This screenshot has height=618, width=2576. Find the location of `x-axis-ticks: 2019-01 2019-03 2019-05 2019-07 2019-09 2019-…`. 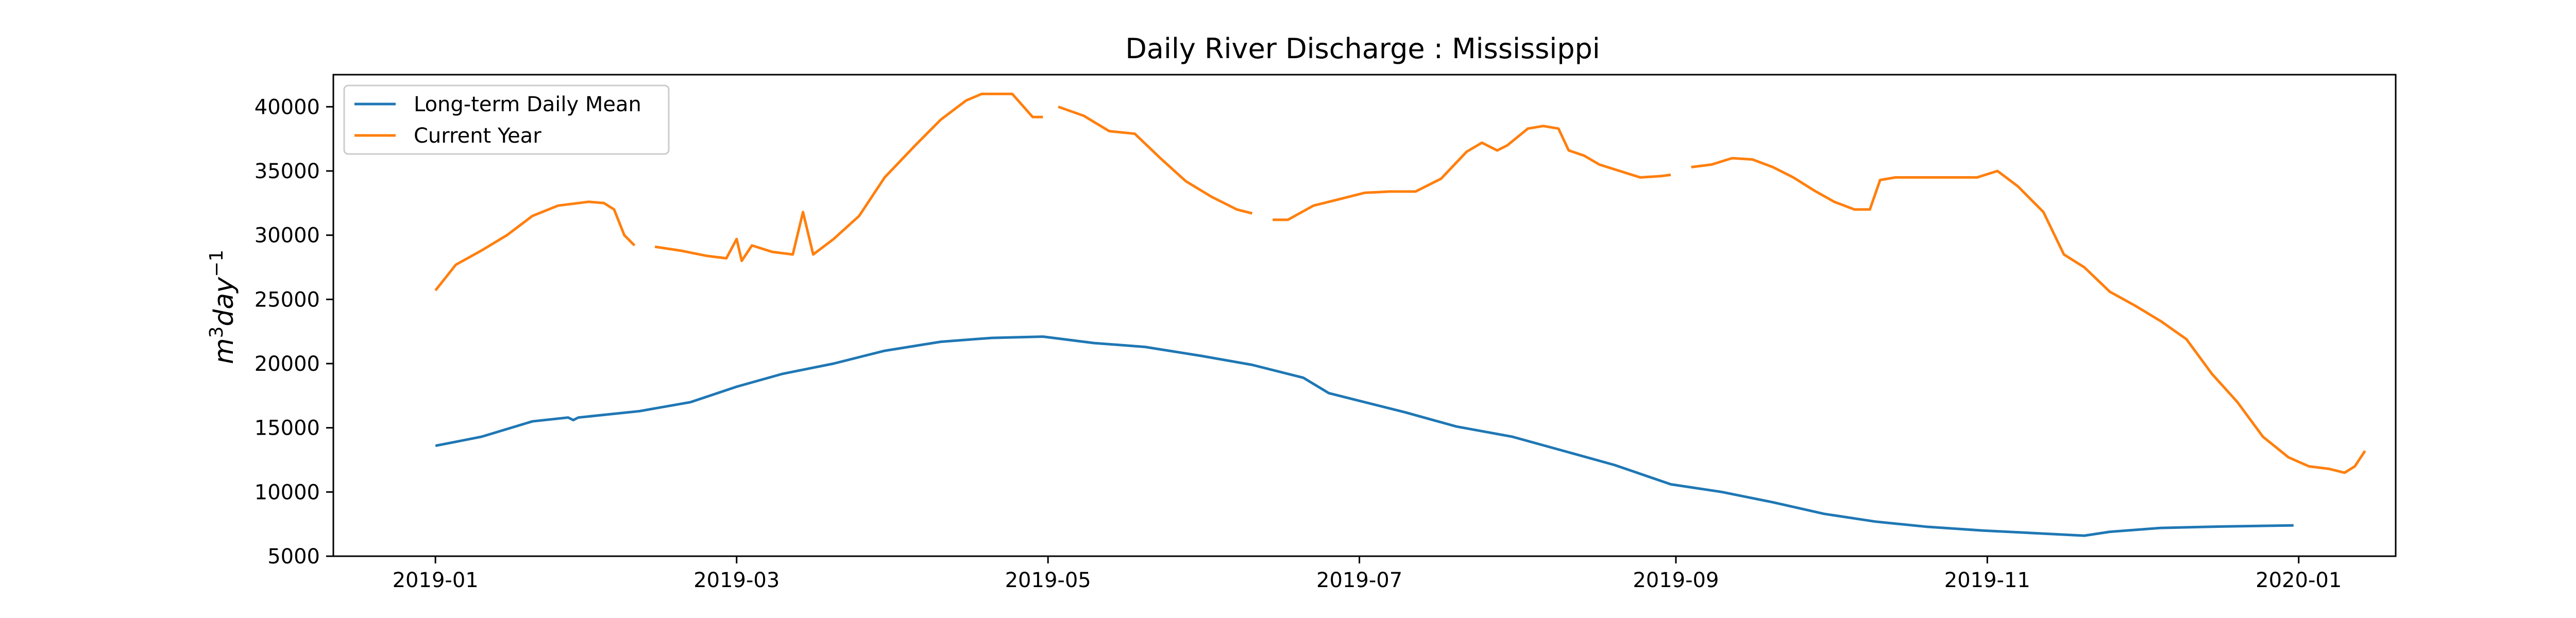

x-axis-ticks: 2019-01 2019-03 2019-05 2019-07 2019-09 2019-… is located at coordinates (1367, 574).